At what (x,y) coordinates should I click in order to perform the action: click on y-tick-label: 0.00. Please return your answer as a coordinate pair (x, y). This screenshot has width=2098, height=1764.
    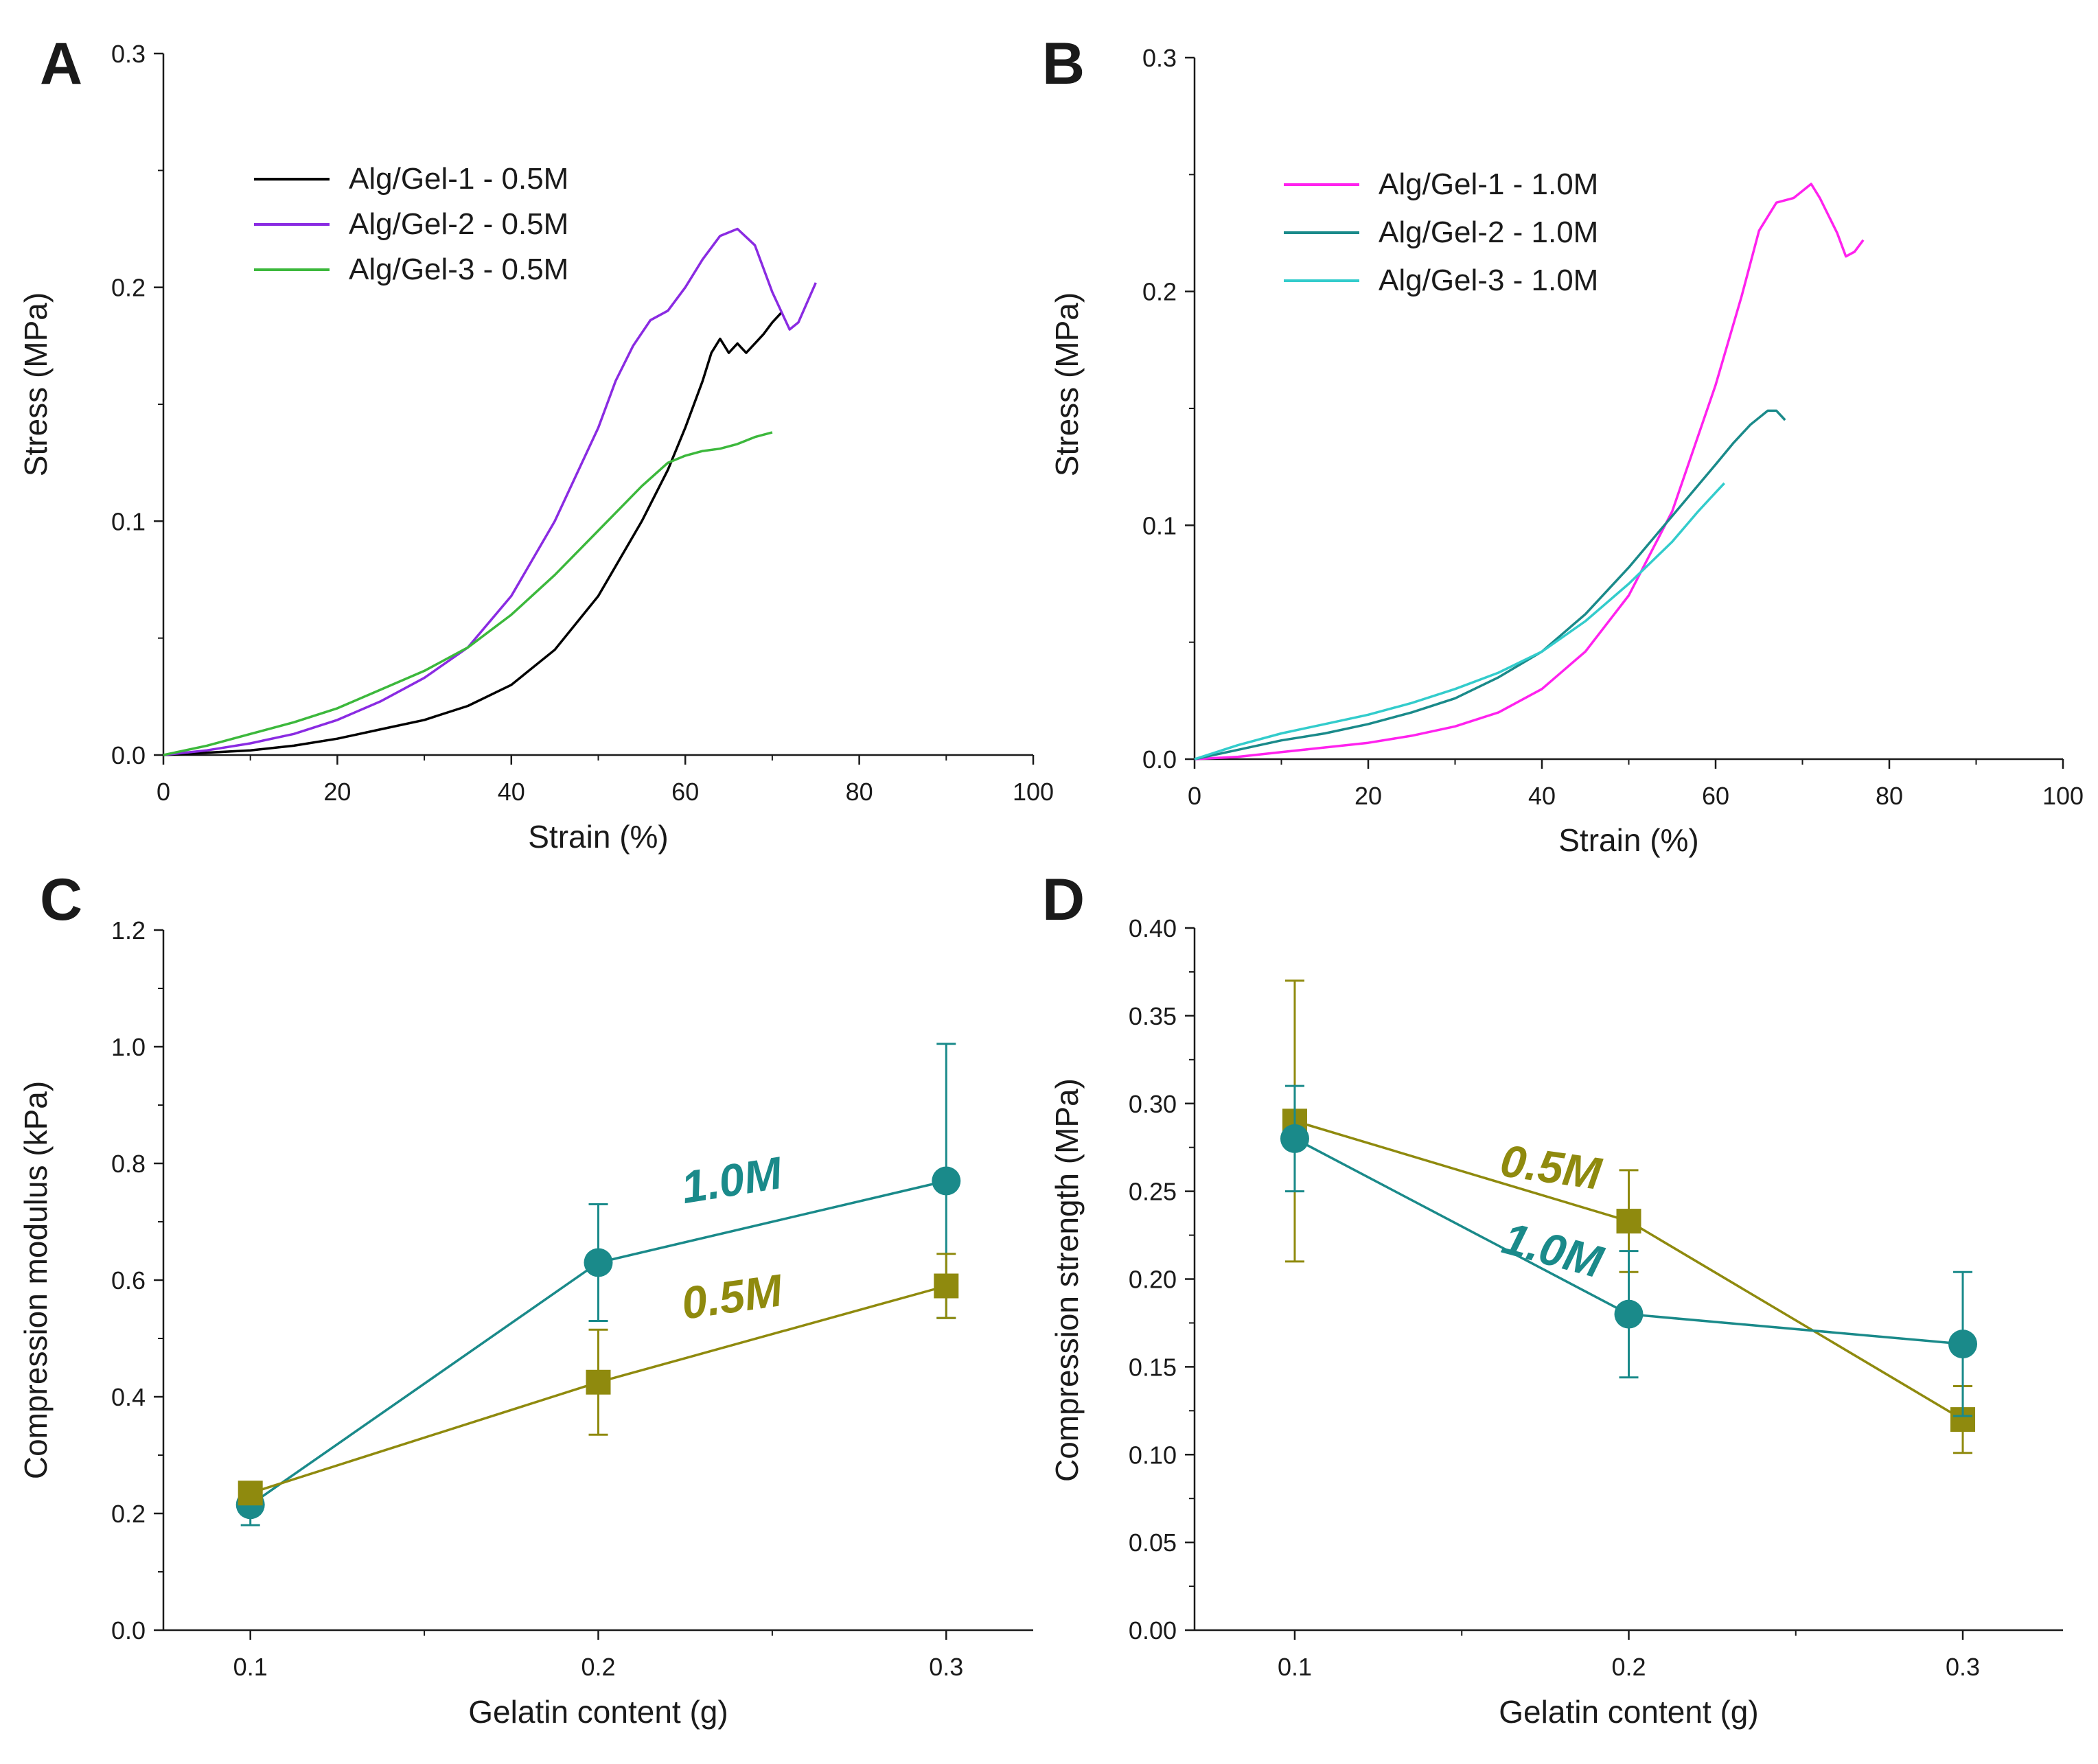
    Looking at the image, I should click on (1153, 1631).